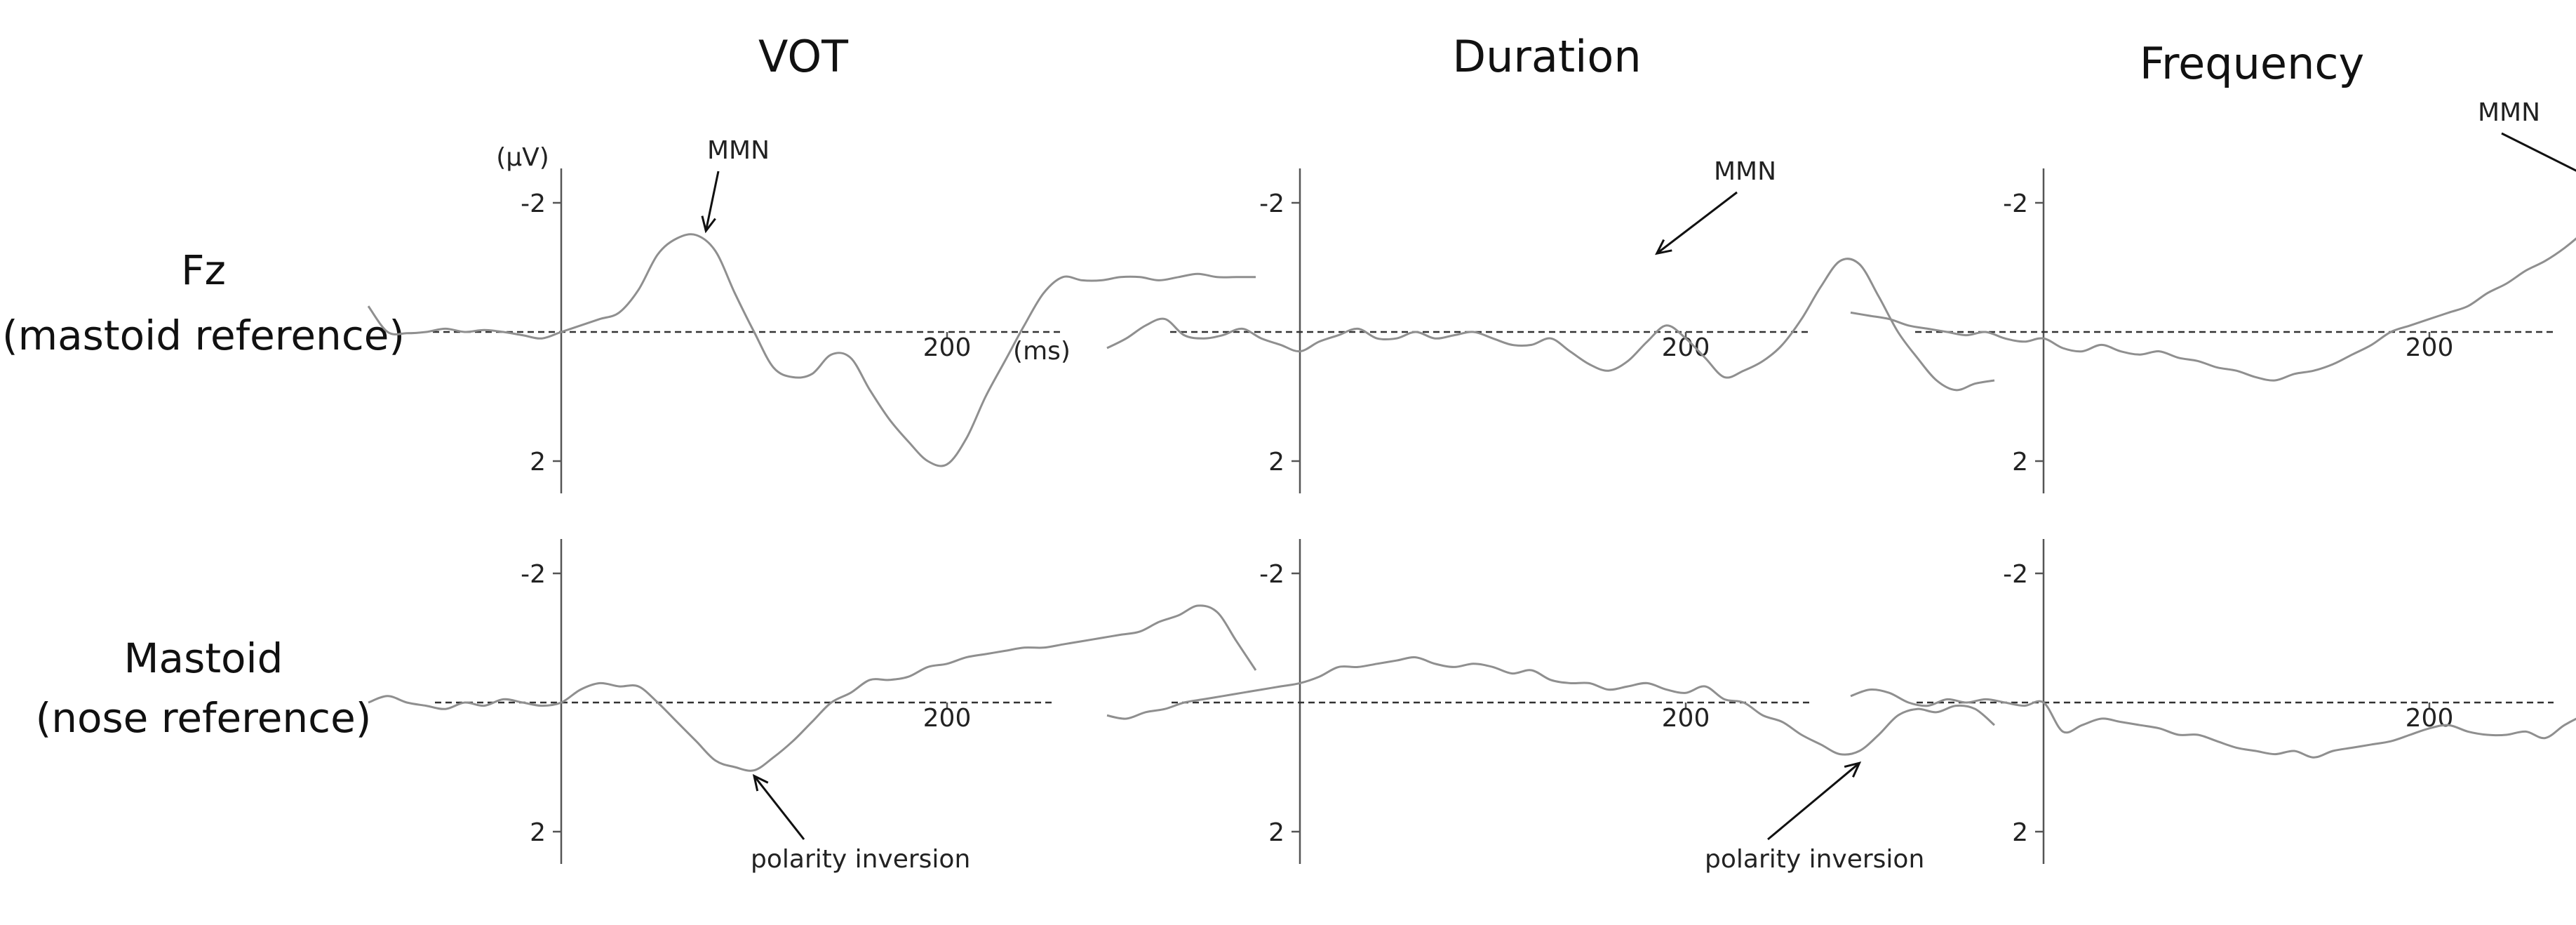 The image size is (2576, 925). I want to click on row-label-mastoid: Mastoid, so click(204, 658).